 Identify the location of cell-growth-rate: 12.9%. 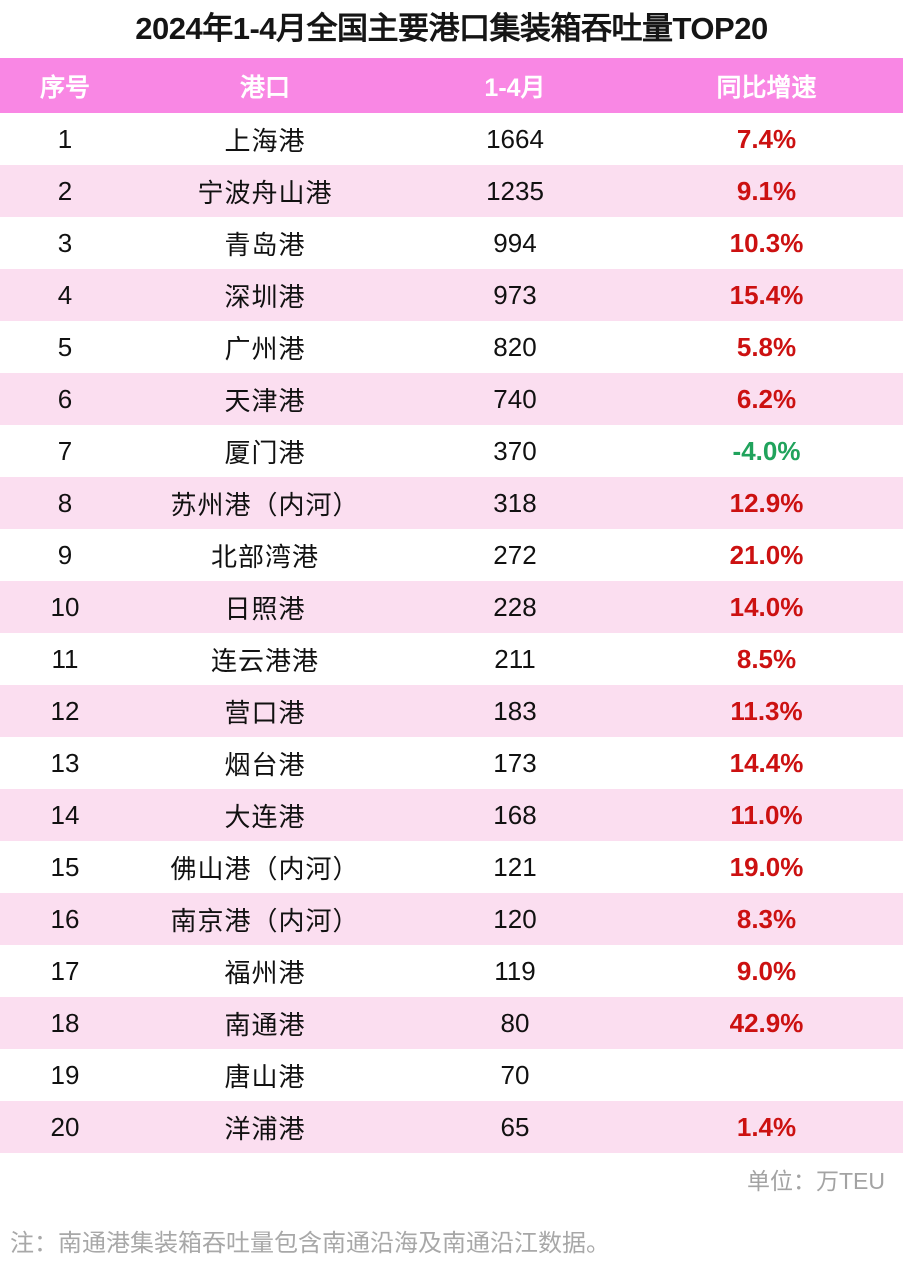
(766, 503).